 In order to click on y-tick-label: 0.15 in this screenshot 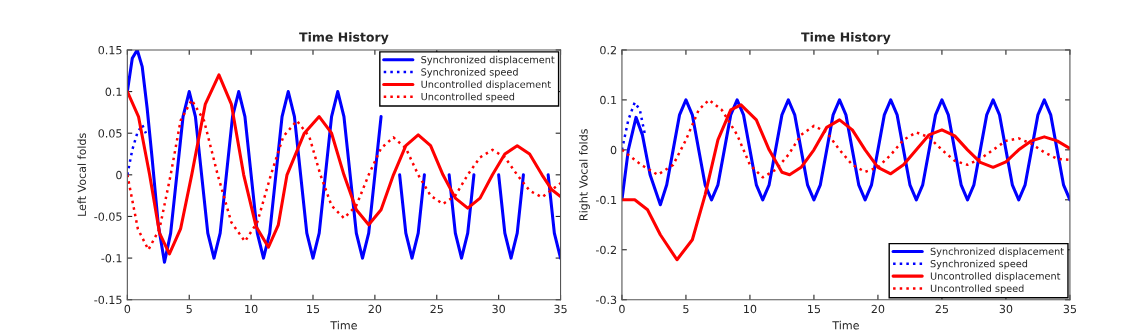, I will do `click(110, 50)`.